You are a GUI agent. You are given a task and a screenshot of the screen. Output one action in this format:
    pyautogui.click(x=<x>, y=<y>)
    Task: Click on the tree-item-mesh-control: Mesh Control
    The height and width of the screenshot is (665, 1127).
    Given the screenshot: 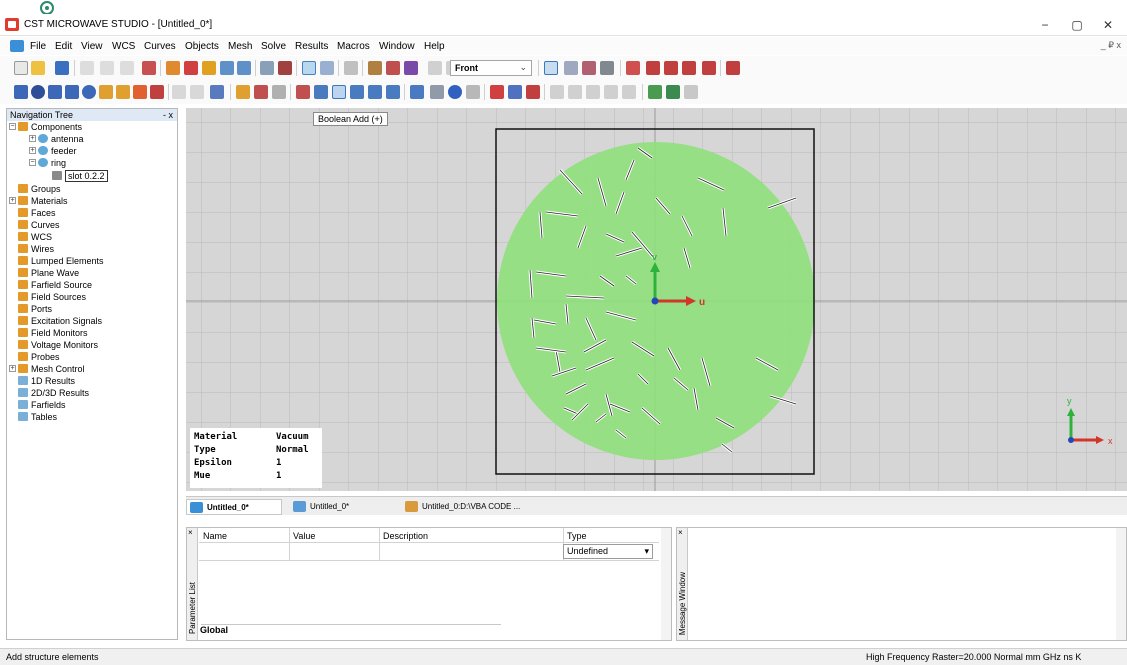 What is the action you would take?
    pyautogui.click(x=51, y=369)
    